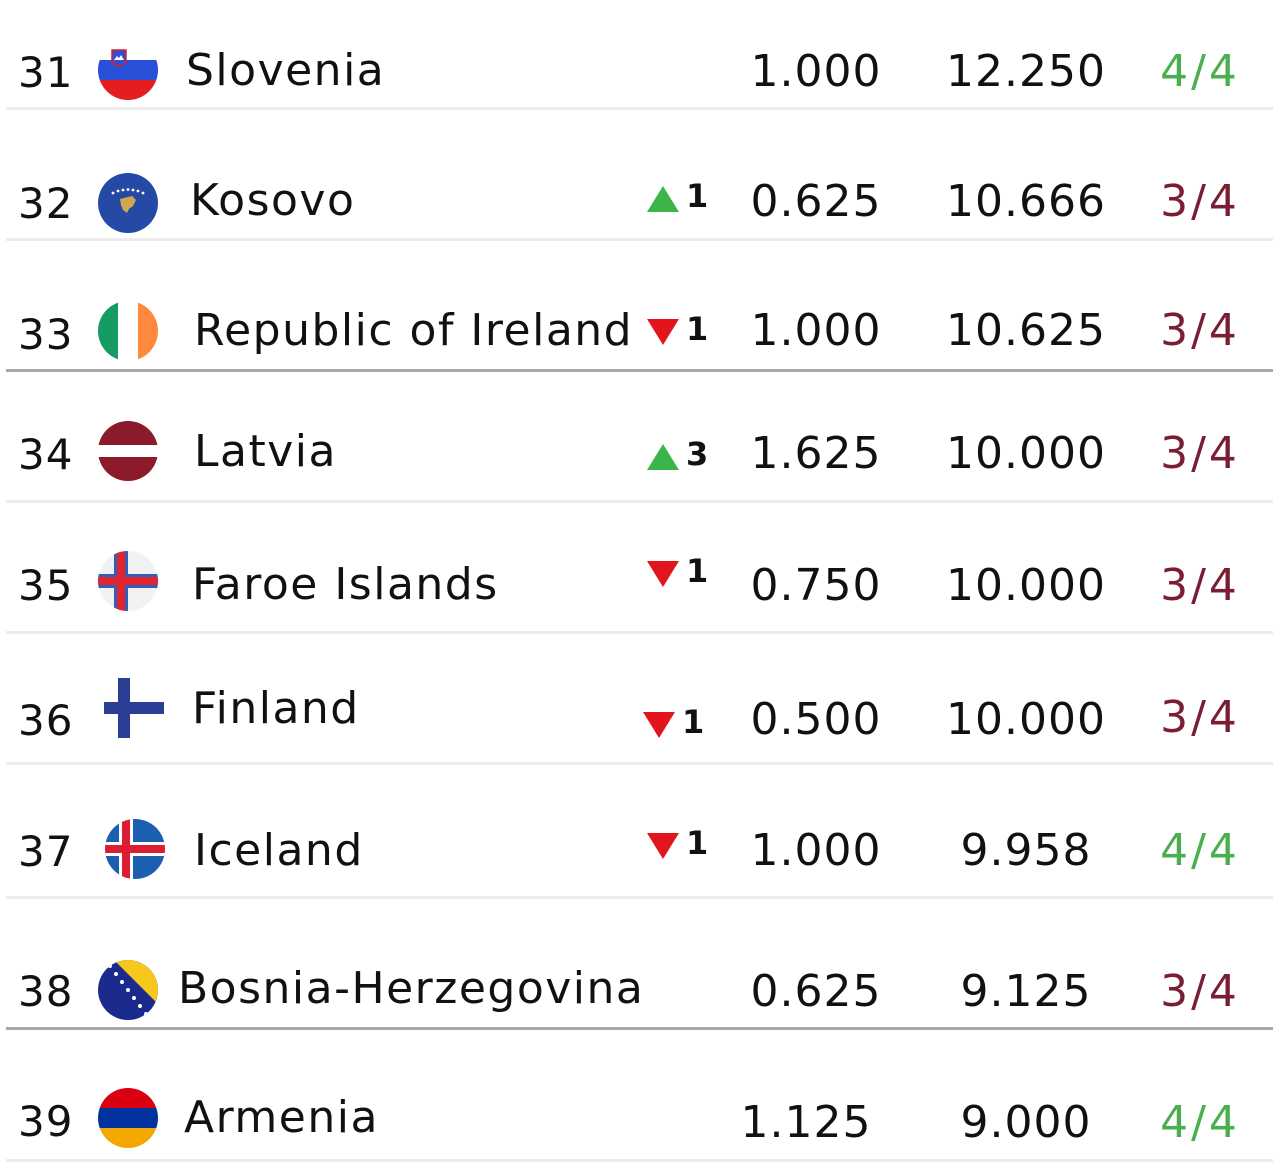 The image size is (1285, 1162). What do you see at coordinates (46, 203) in the screenshot?
I see `rank-number: 32` at bounding box center [46, 203].